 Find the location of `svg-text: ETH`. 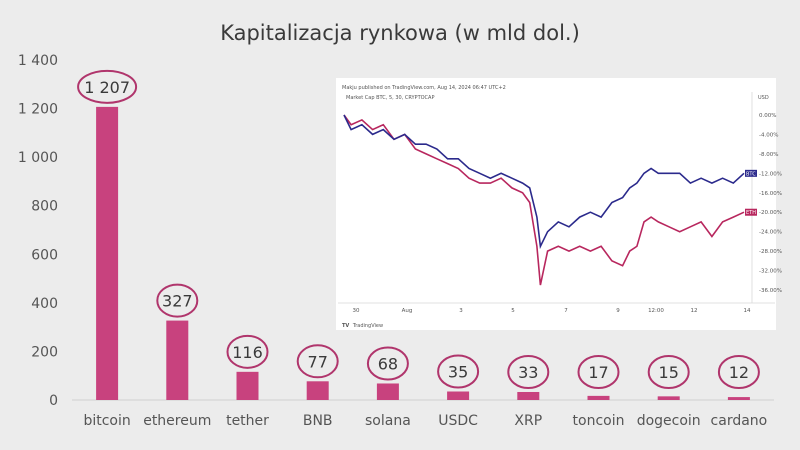

svg-text: ETH is located at coordinates (751, 213).